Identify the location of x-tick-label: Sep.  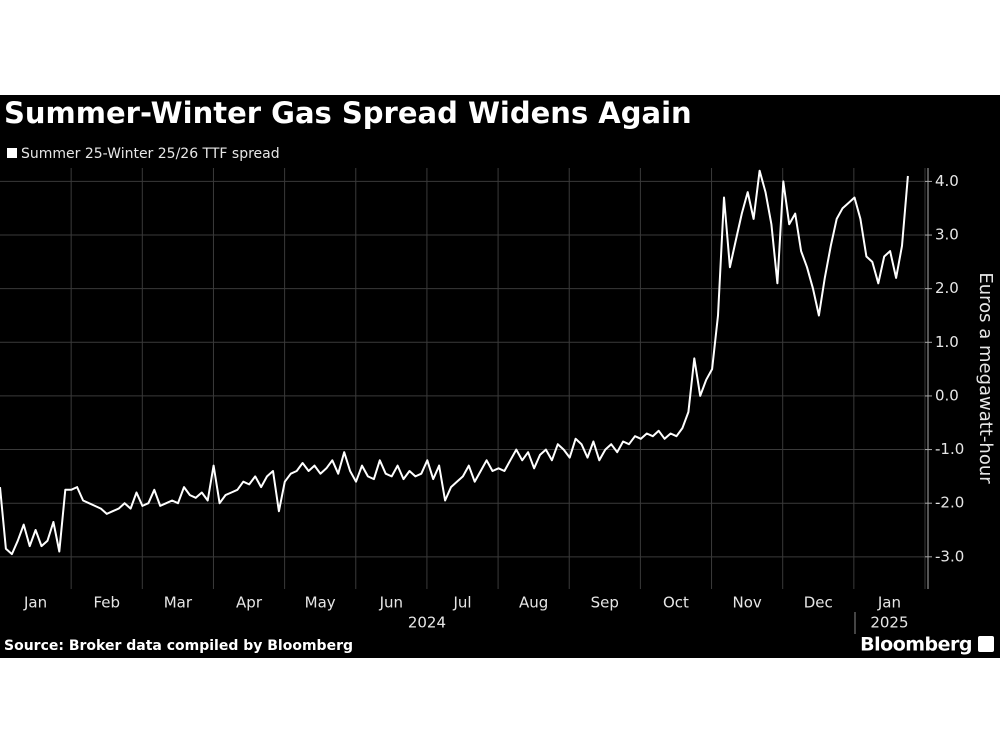
(605, 603).